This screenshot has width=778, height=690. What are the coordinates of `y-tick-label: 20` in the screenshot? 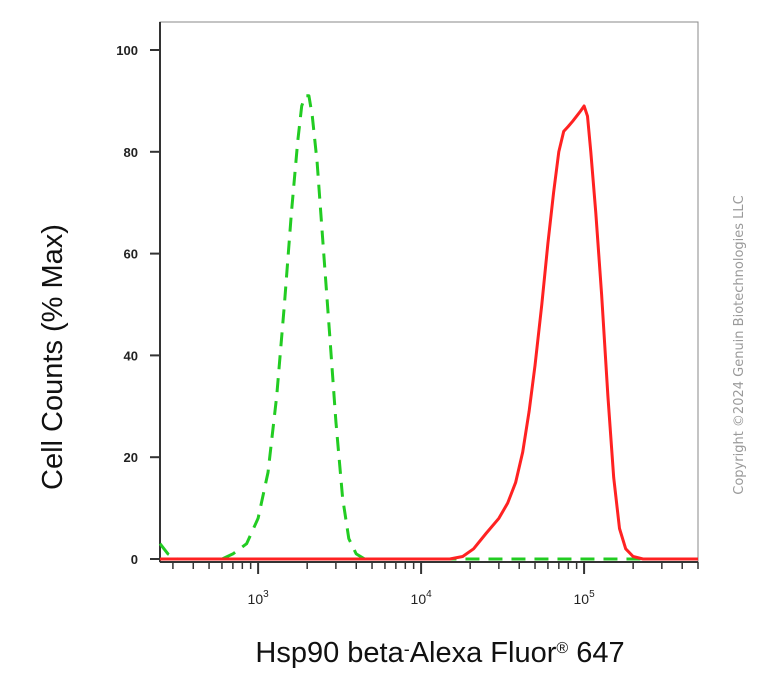 It's located at (131, 457).